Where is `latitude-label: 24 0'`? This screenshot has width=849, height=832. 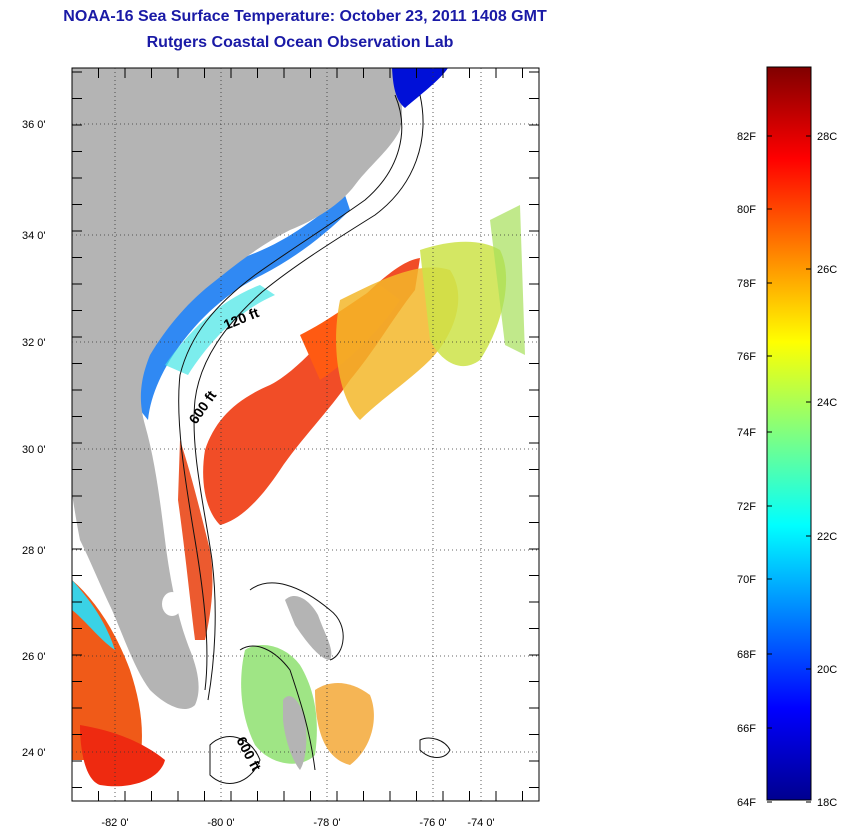 latitude-label: 24 0' is located at coordinates (34, 753).